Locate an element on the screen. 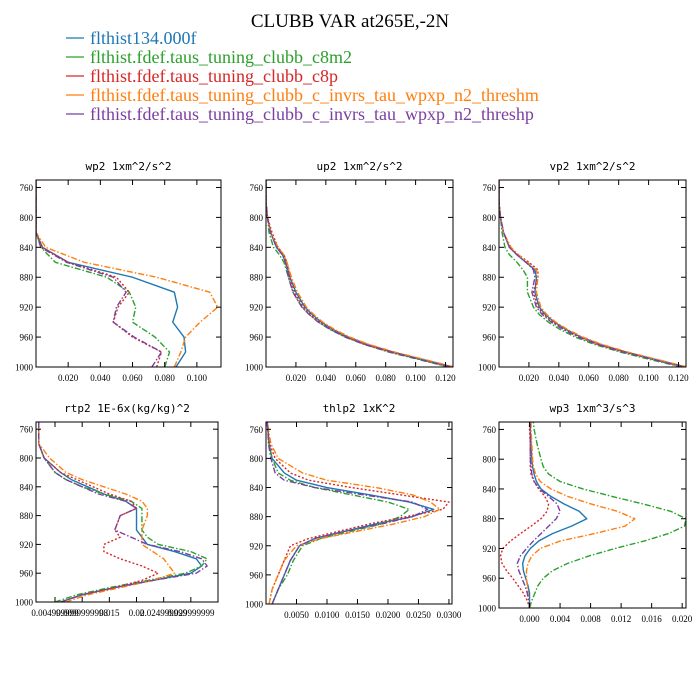 The width and height of the screenshot is (700, 700). x-tick-label: 0.060 is located at coordinates (356, 378).